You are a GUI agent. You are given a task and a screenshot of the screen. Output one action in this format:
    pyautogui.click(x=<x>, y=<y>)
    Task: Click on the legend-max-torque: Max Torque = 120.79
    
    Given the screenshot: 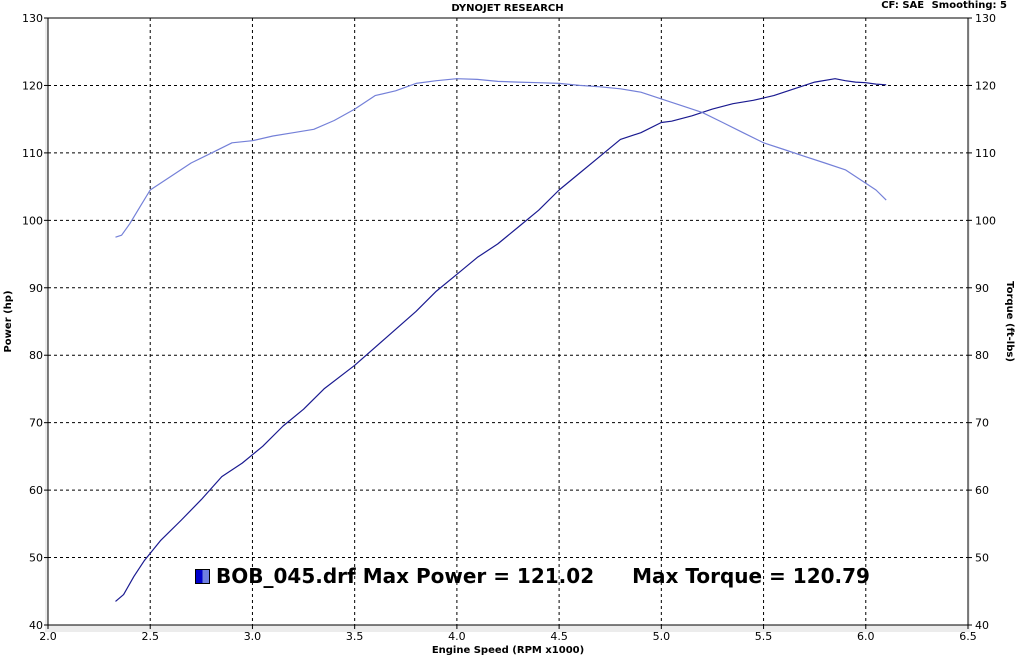 What is the action you would take?
    pyautogui.click(x=751, y=576)
    